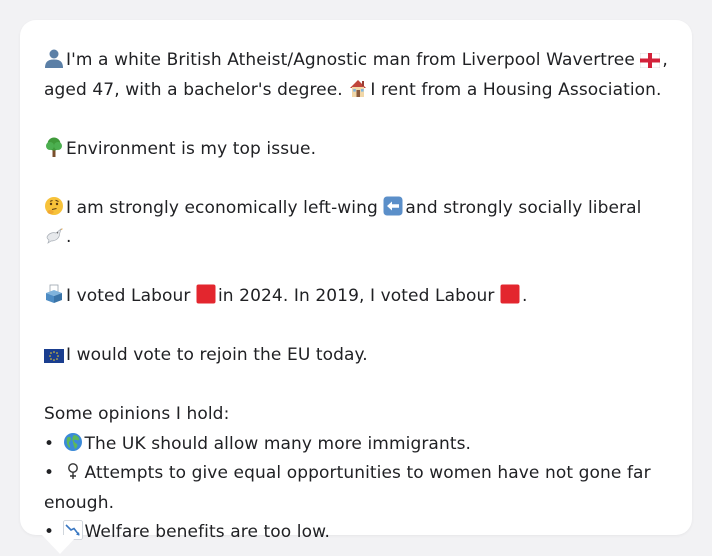  I want to click on thinking-face-icon, so click(54, 206).